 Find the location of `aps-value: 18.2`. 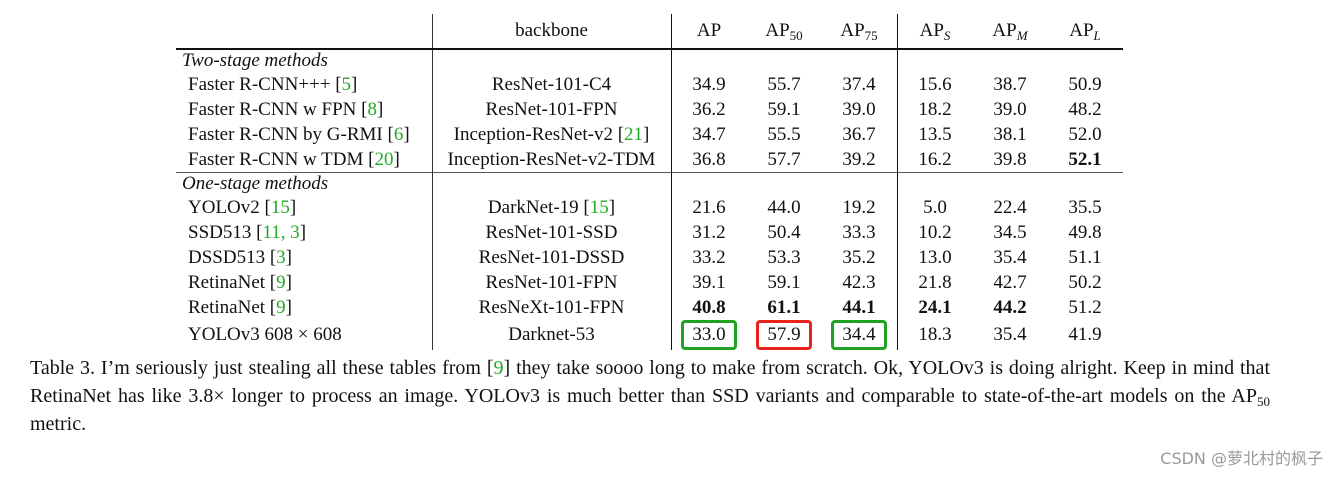

aps-value: 18.2 is located at coordinates (934, 109).